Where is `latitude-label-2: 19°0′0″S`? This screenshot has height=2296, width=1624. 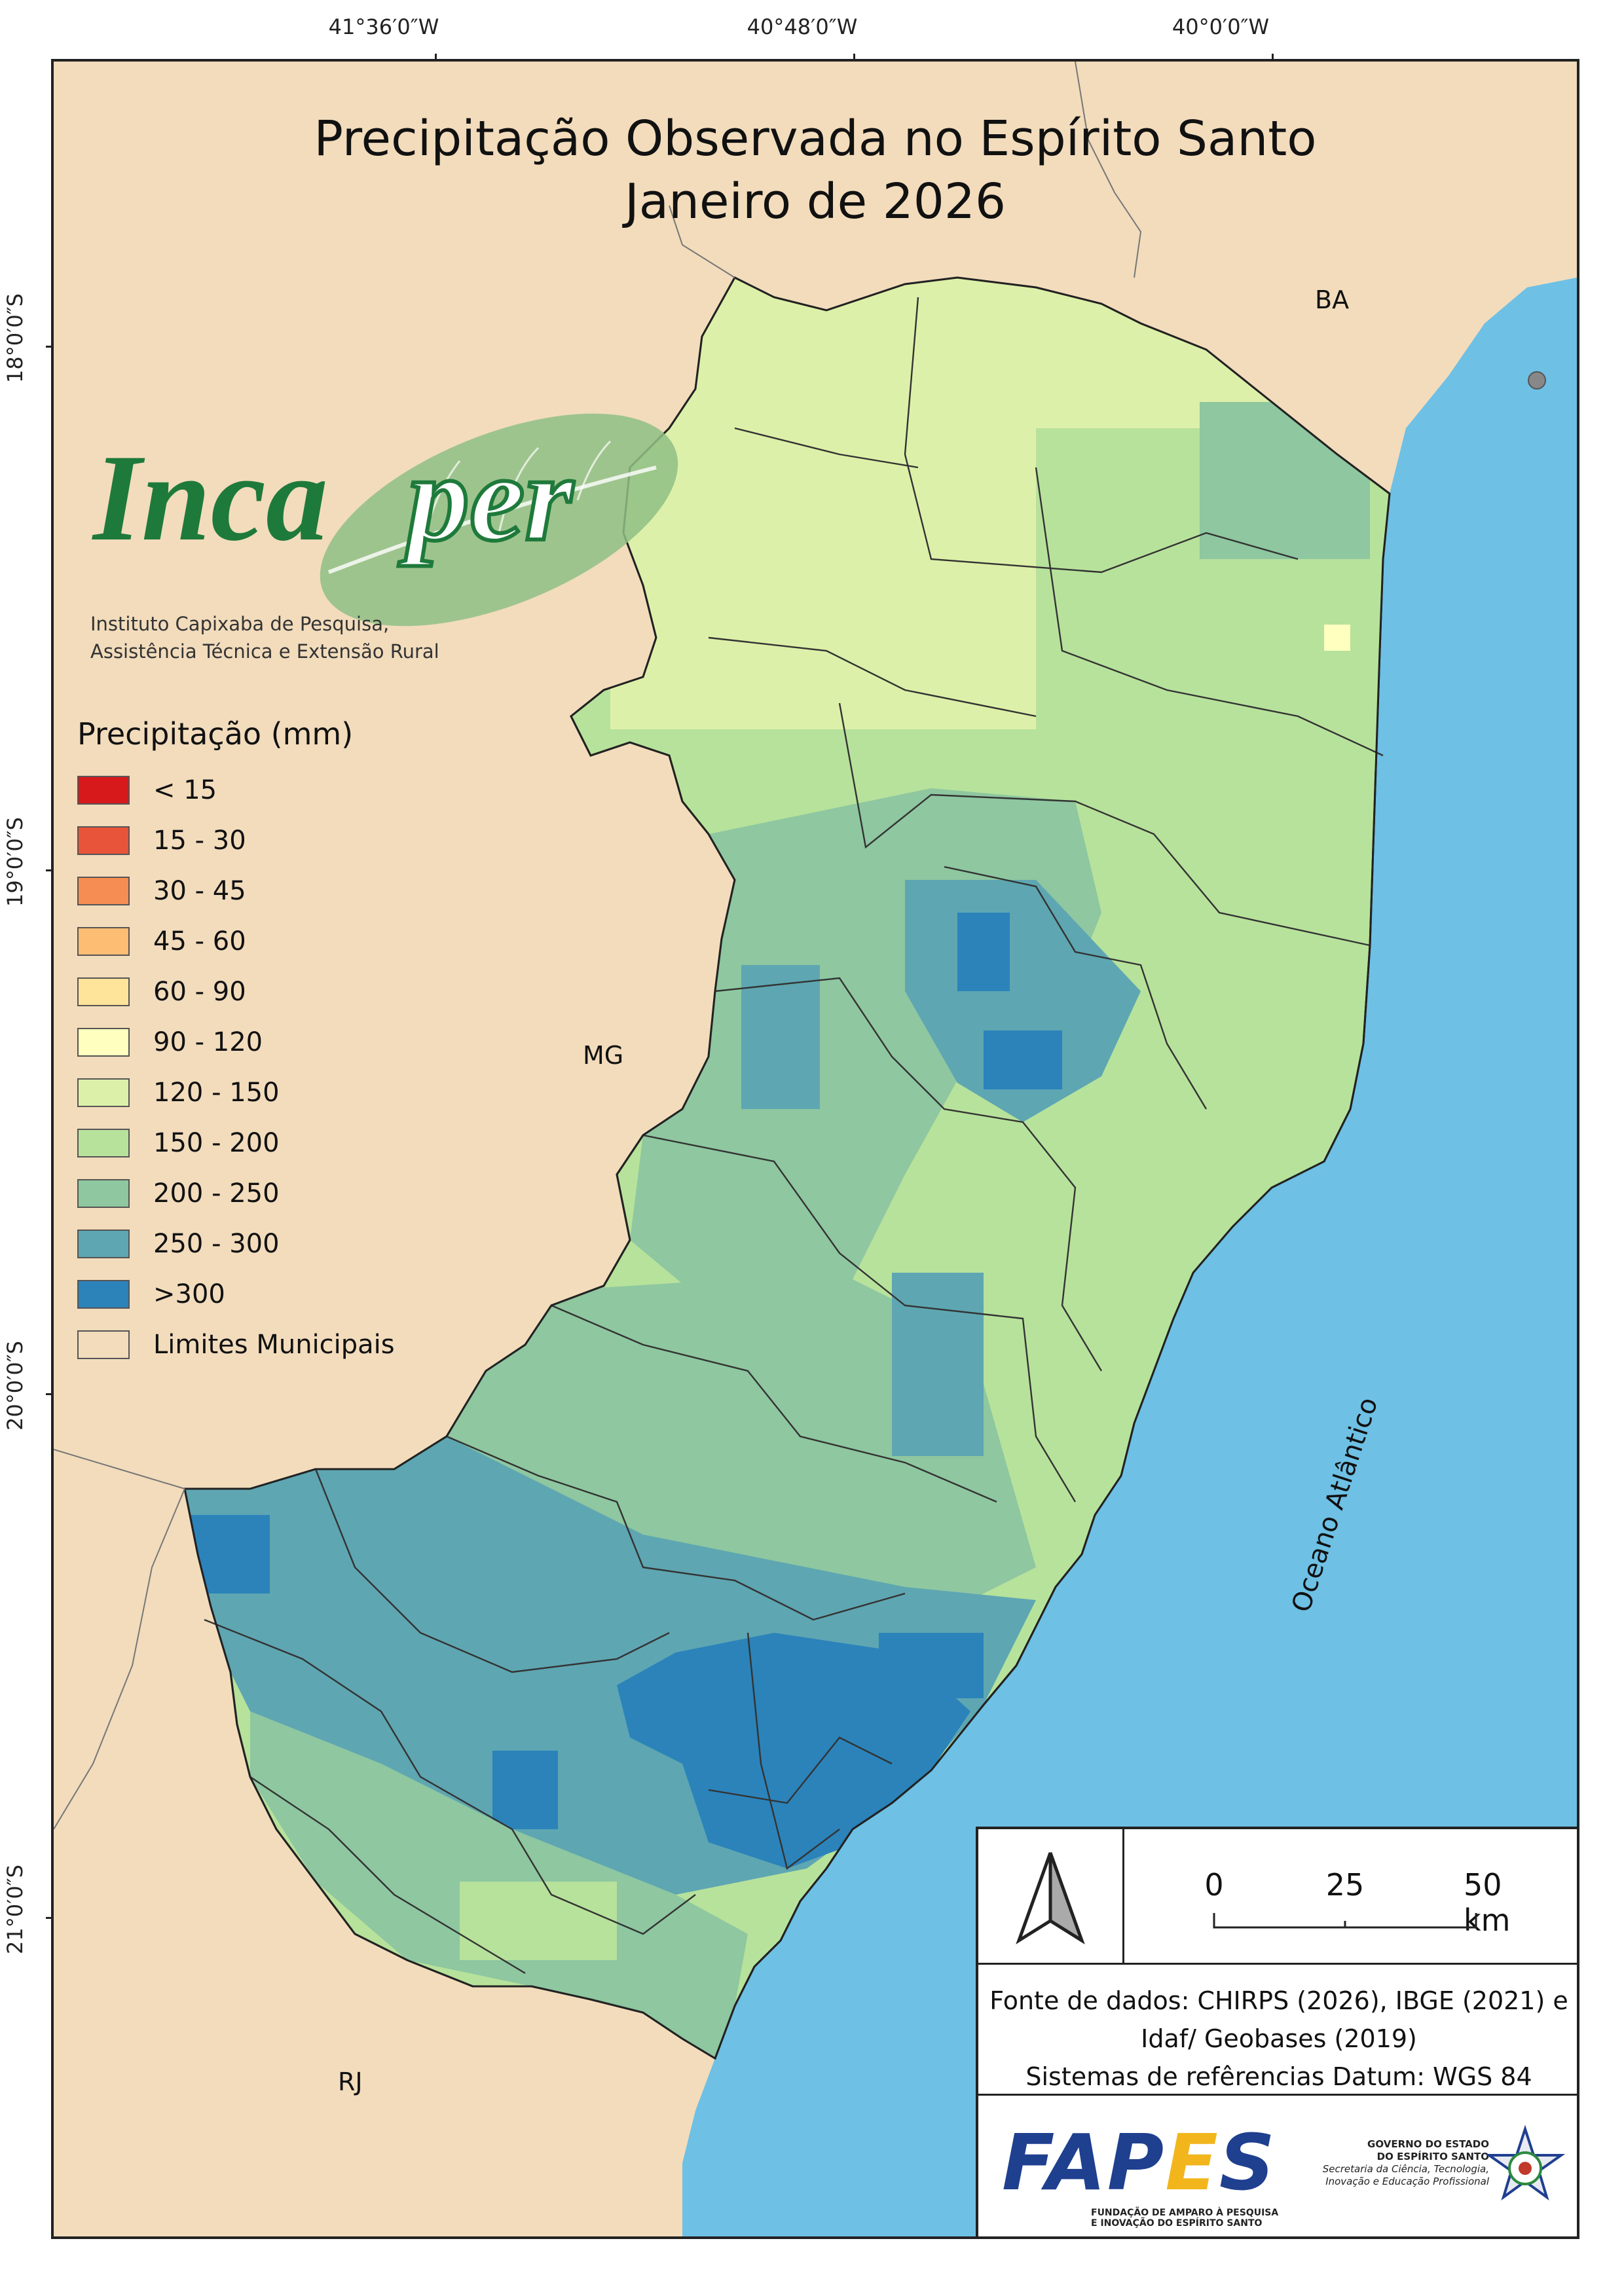 latitude-label-2: 19°0′0″S is located at coordinates (15, 862).